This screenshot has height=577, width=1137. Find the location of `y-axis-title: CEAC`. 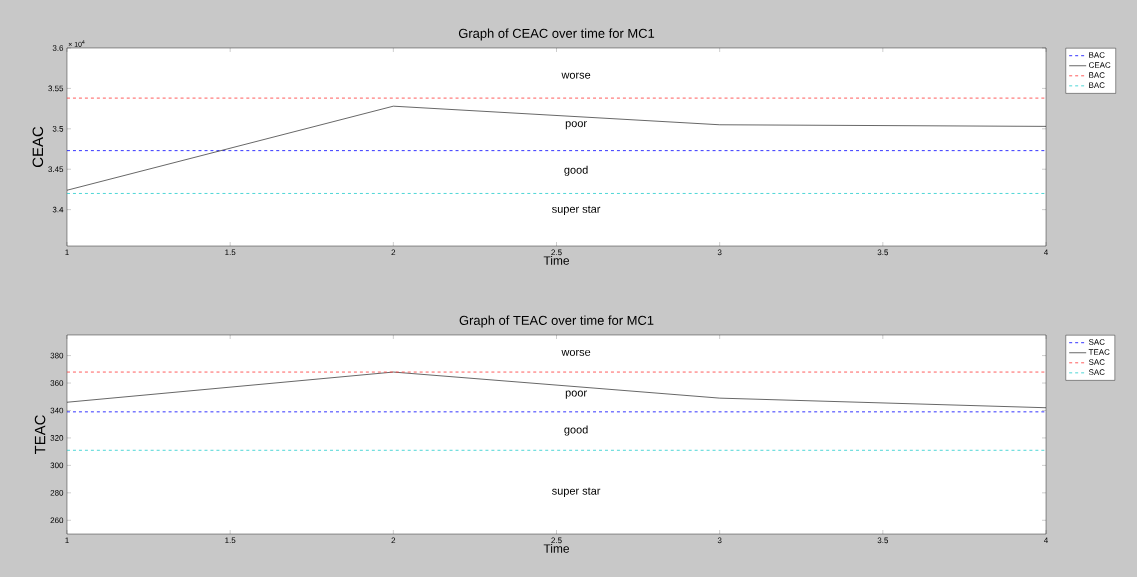

y-axis-title: CEAC is located at coordinates (38, 146).